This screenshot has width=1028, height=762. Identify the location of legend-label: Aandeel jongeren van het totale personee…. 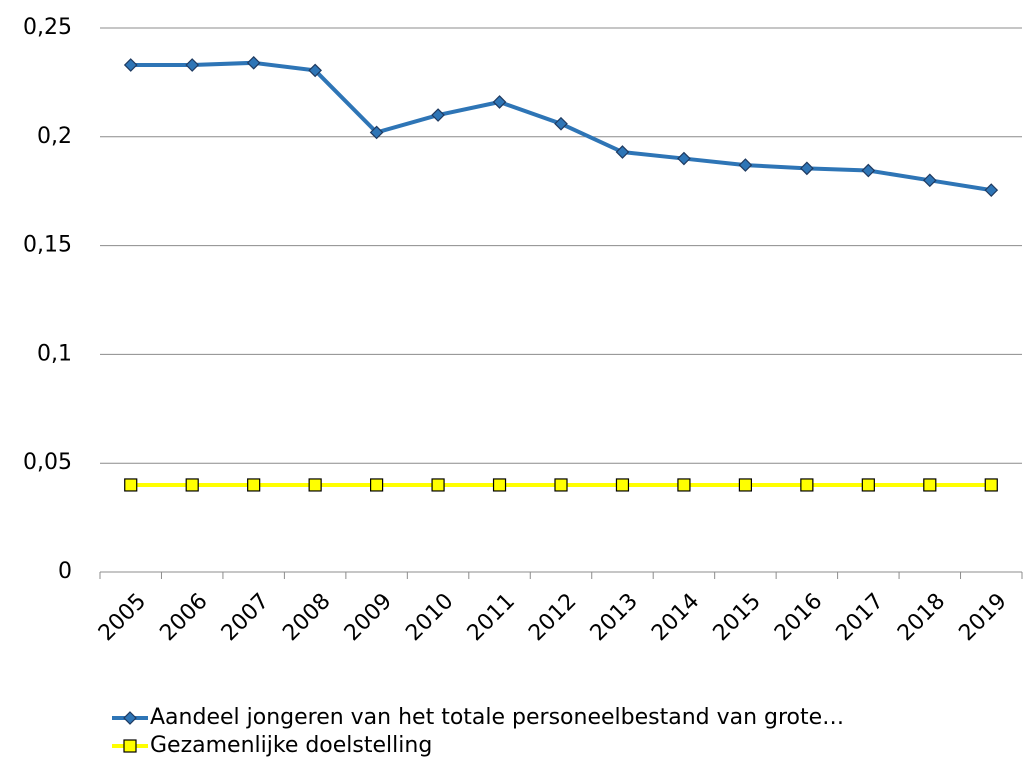
(497, 717).